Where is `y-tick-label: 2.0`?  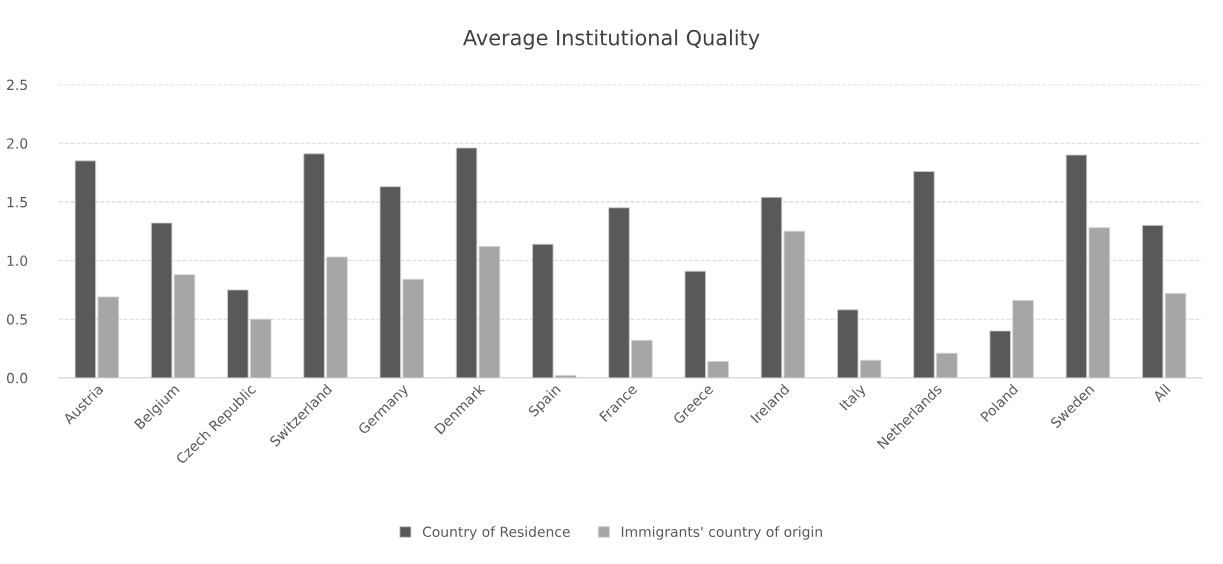 y-tick-label: 2.0 is located at coordinates (17, 143).